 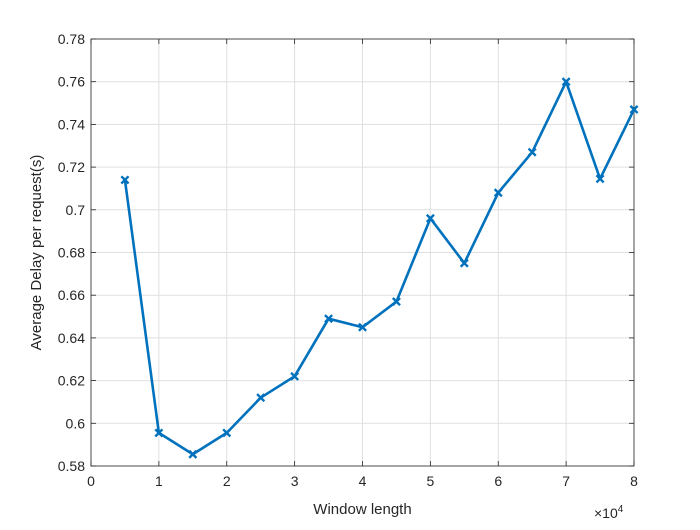 I want to click on y-tick-label: 0.78, so click(x=71, y=39).